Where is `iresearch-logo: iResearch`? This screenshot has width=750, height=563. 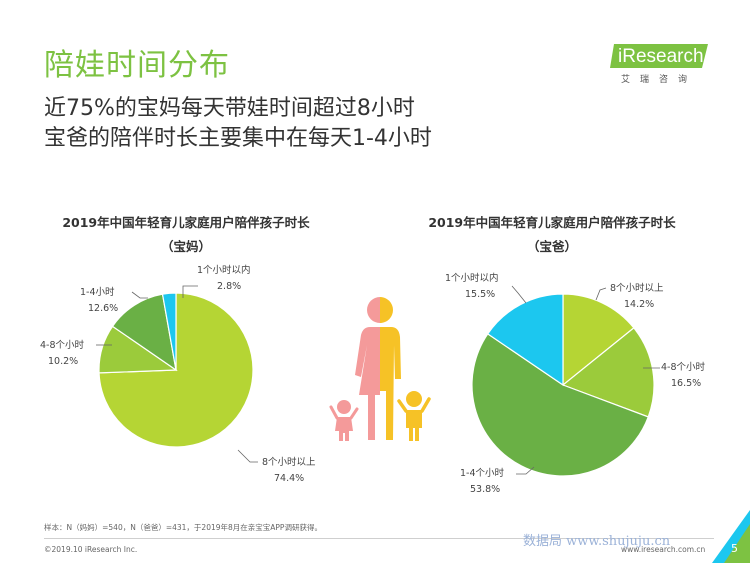 iresearch-logo: iResearch is located at coordinates (659, 56).